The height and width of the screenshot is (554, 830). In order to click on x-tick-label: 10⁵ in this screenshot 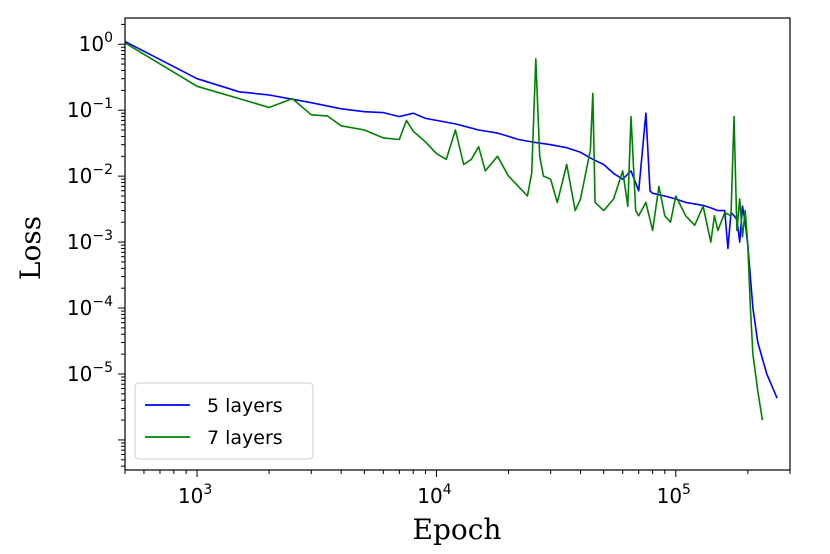, I will do `click(674, 495)`.